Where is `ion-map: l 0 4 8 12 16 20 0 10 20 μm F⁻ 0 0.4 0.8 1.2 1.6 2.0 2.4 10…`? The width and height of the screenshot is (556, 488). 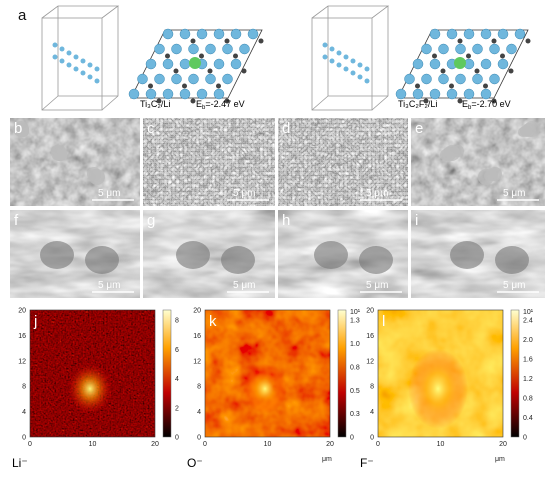 ion-map: l 0 4 8 12 16 20 0 10 20 μm F⁻ 0 0.4 0.8 1.2 1.6 2.0 2.4 10… is located at coordinates (447, 389).